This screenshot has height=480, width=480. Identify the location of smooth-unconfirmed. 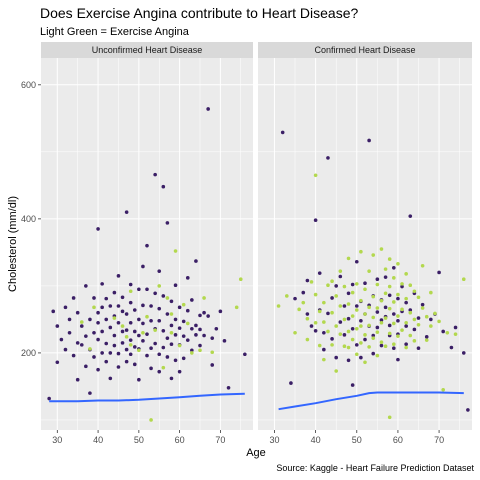
(147, 397).